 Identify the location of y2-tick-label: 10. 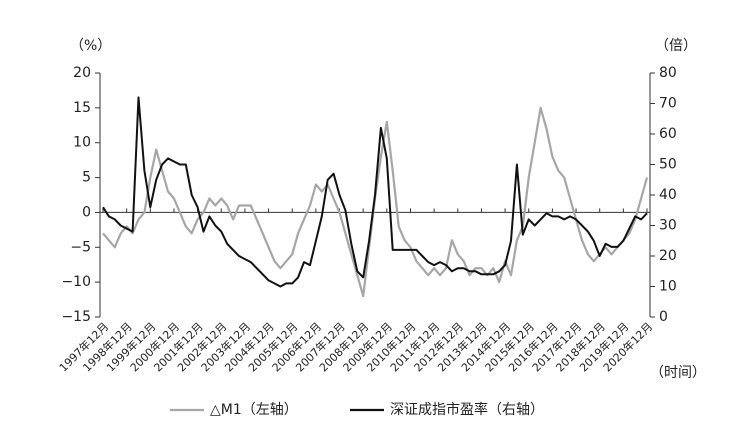
(668, 287).